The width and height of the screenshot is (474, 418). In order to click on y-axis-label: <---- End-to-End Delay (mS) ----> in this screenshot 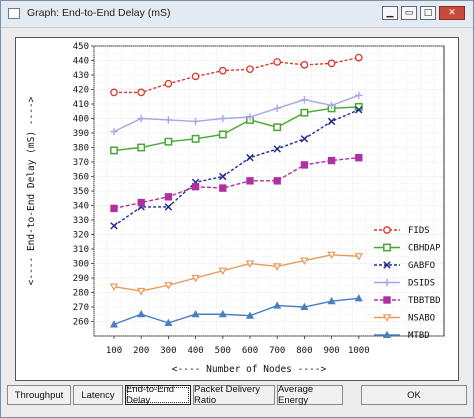, I will do `click(31, 190)`.